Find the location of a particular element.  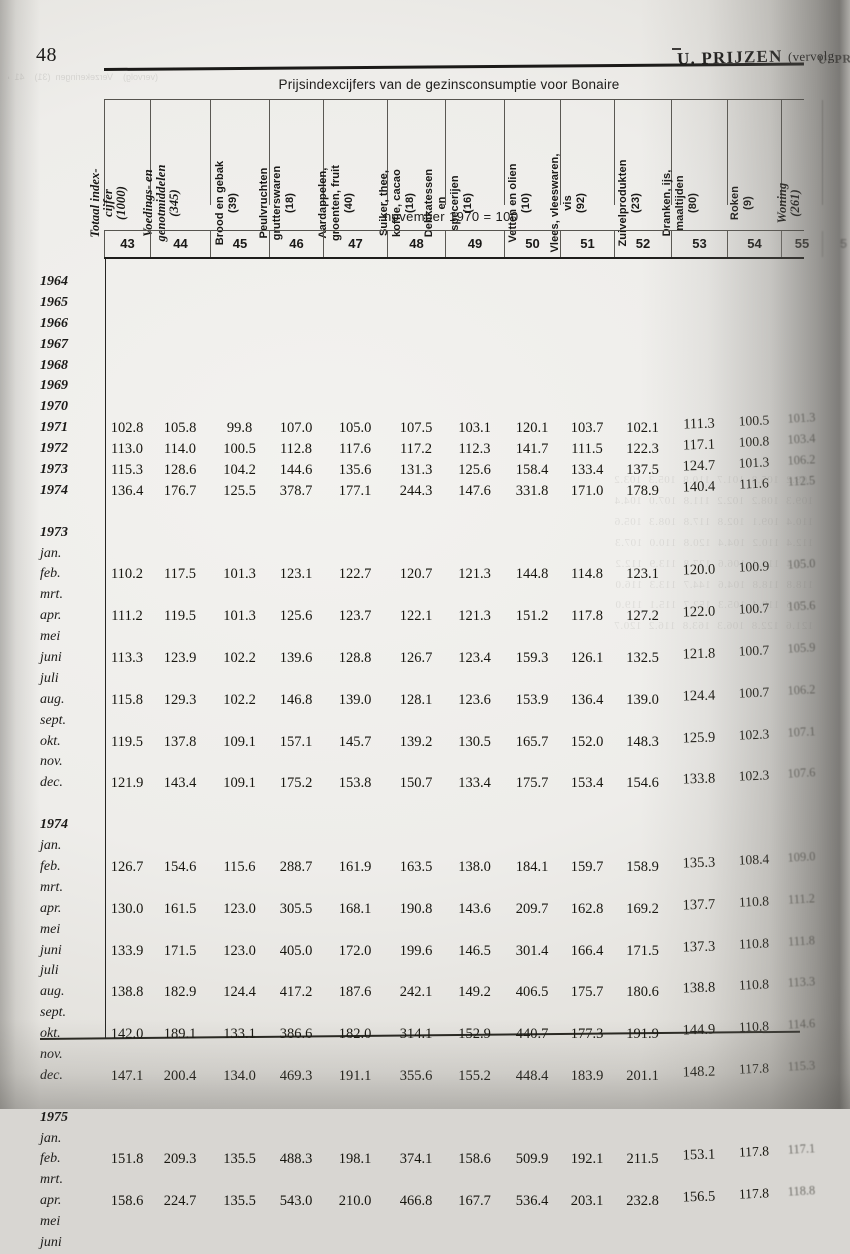

table-cell: 151.8 is located at coordinates (127, 1159).